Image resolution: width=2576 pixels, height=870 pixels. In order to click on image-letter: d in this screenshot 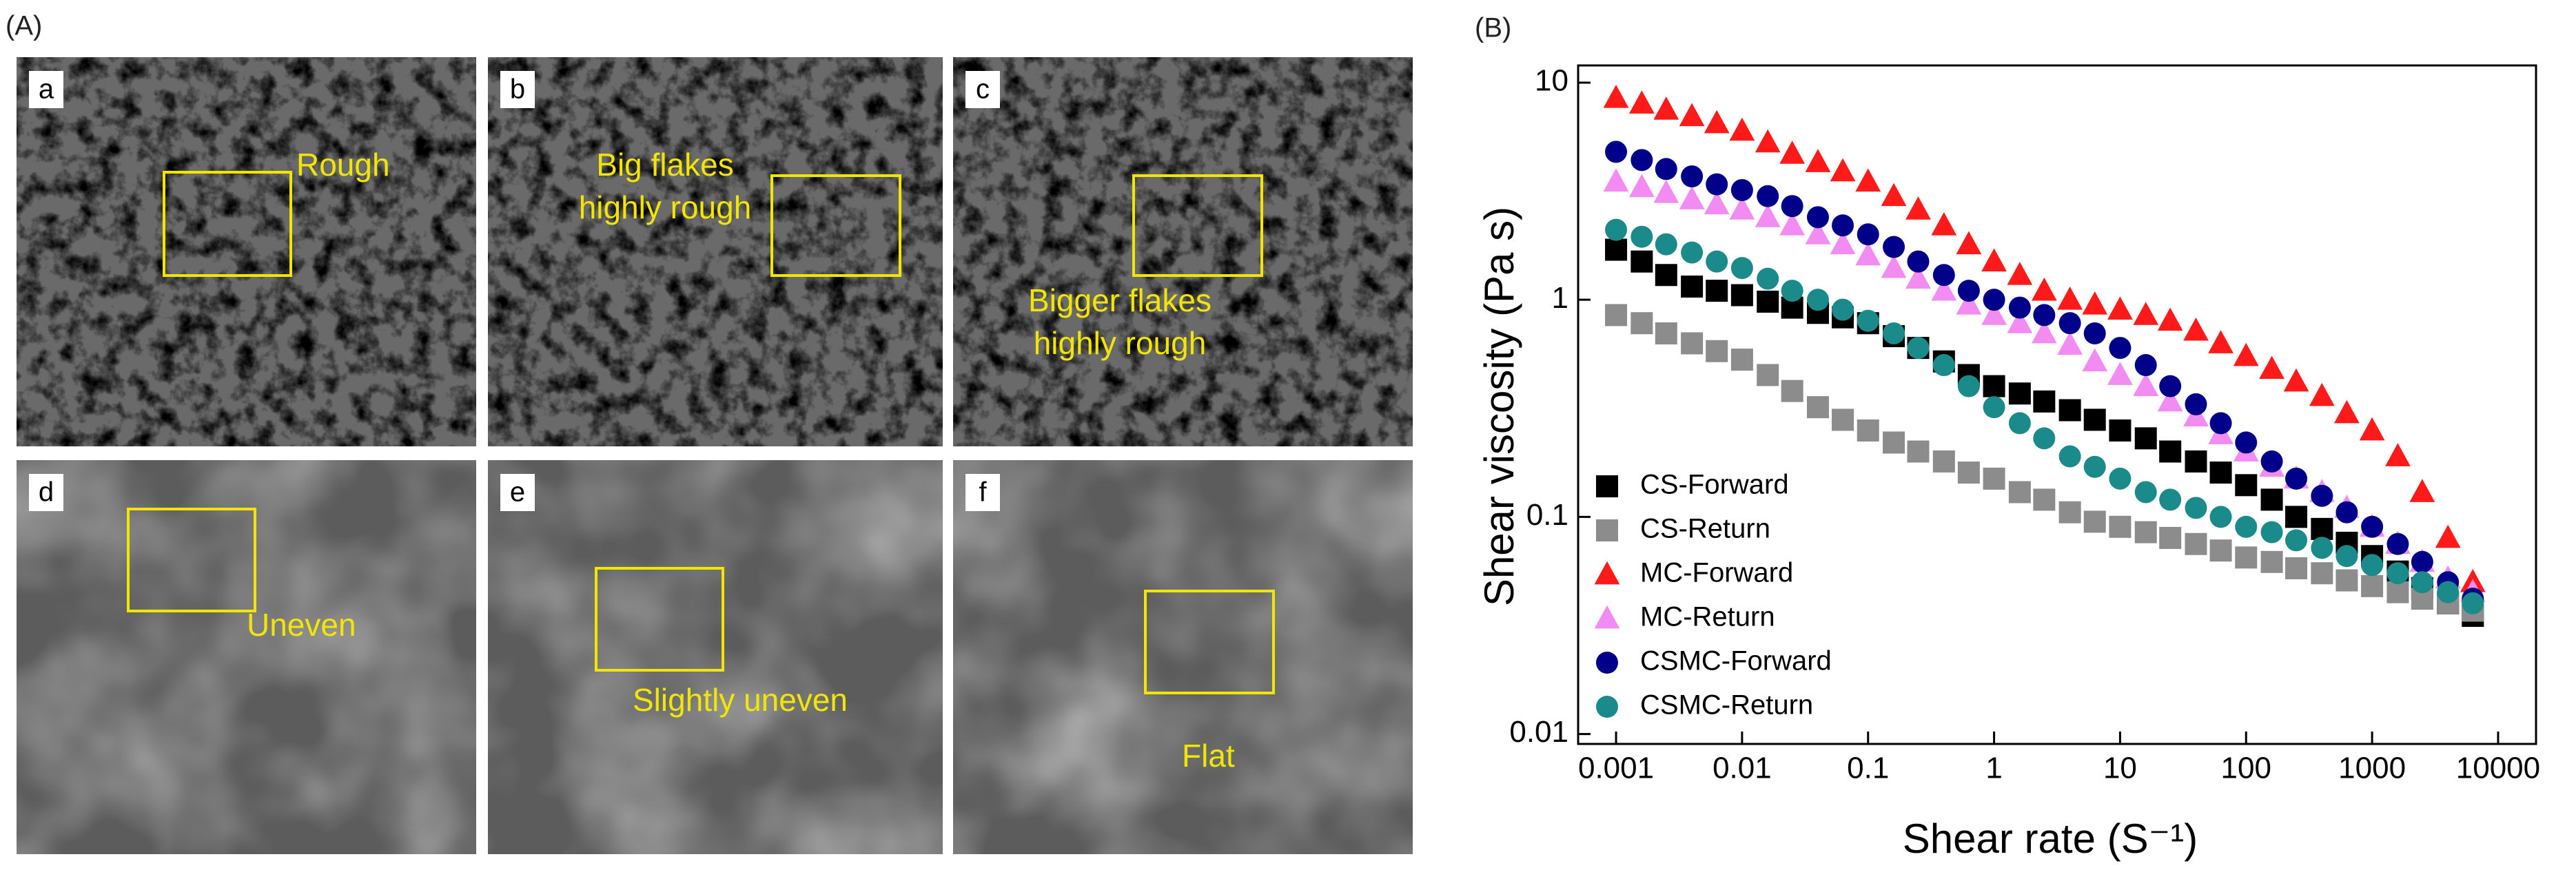, I will do `click(46, 492)`.